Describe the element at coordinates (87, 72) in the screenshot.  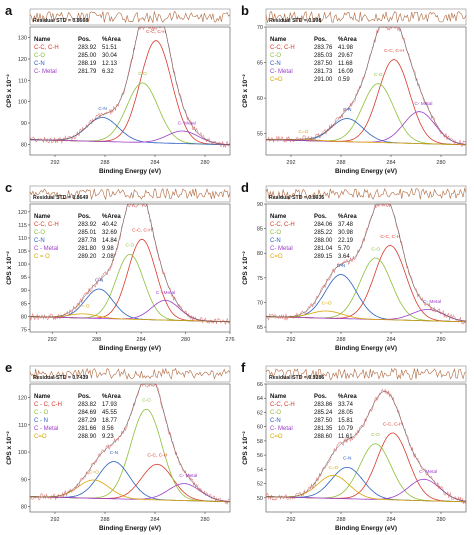
I see `table-pos-cell: 281.79` at that location.